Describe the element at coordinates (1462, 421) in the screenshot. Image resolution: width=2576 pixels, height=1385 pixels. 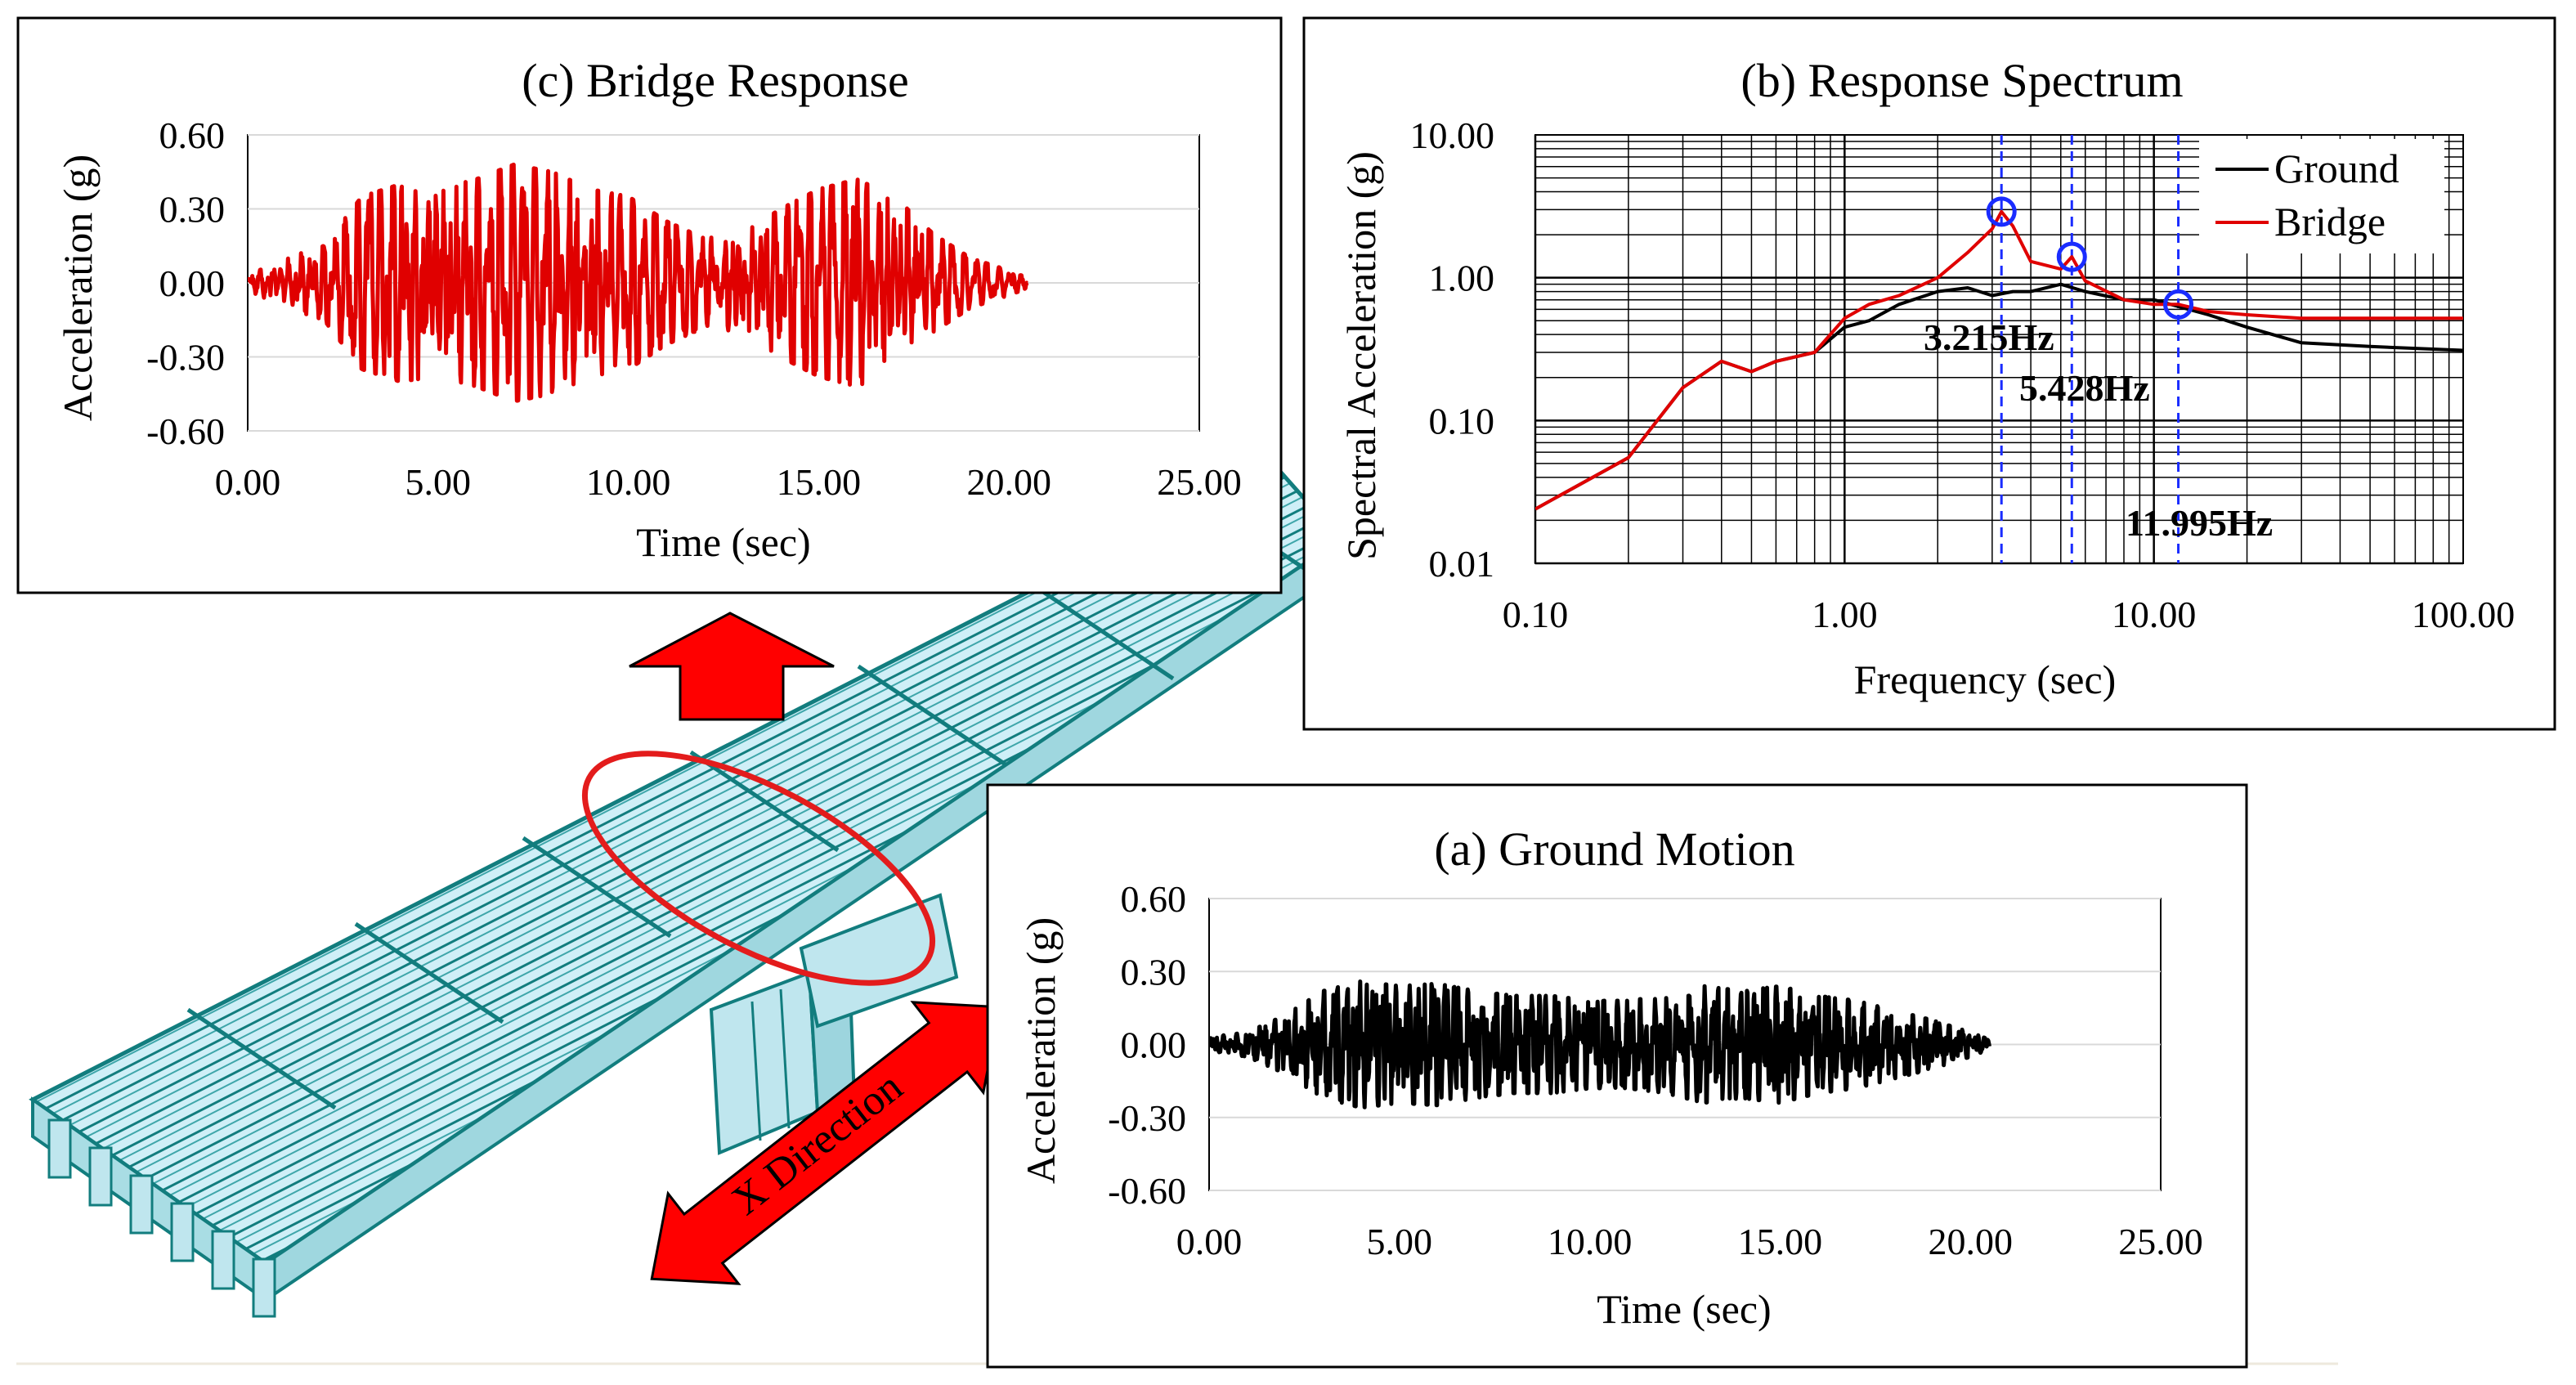
I see `y-tick-label: 0.10` at that location.